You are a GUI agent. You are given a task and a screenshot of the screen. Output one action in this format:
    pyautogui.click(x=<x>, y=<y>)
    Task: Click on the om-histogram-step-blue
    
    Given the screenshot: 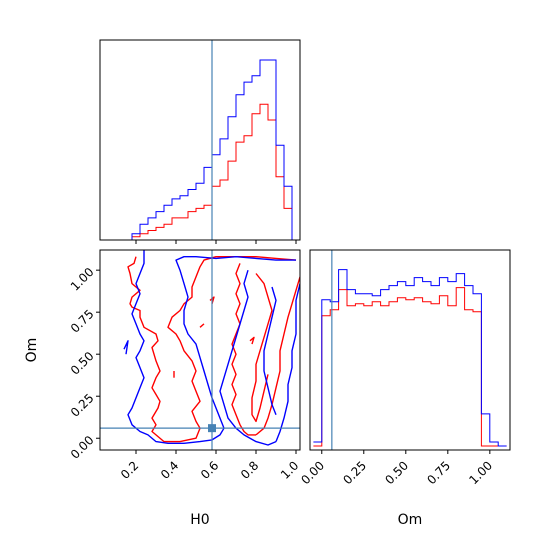 What is the action you would take?
    pyautogui.click(x=410, y=358)
    